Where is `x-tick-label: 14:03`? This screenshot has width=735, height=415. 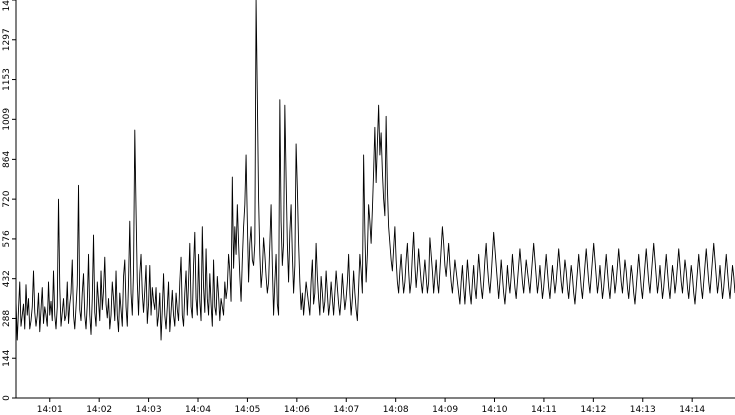
x-tick-label: 14:03 is located at coordinates (149, 410).